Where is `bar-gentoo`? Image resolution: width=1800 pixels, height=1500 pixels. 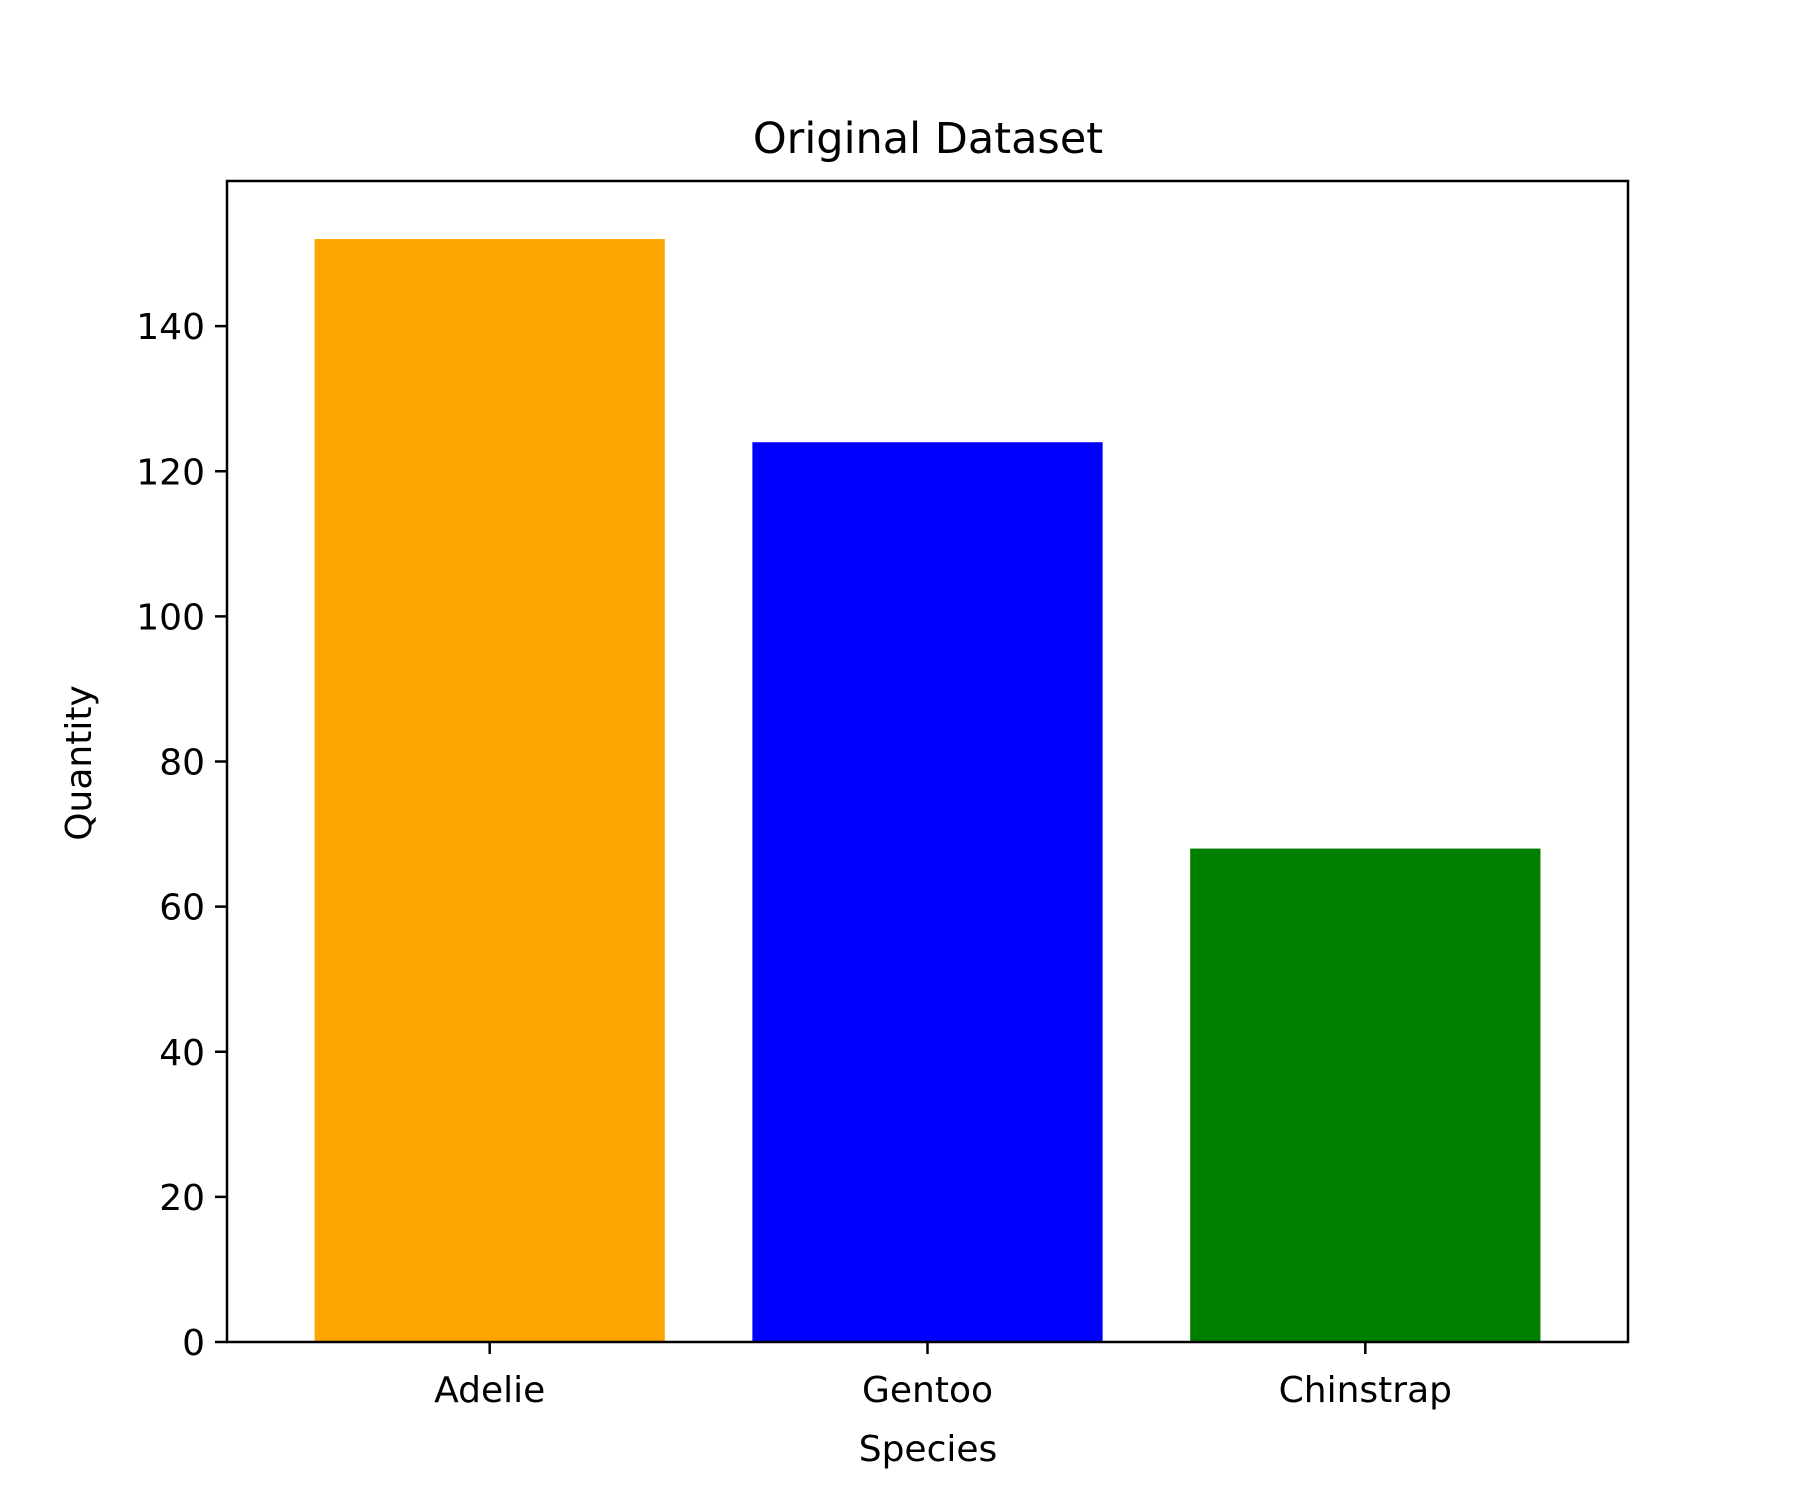 bar-gentoo is located at coordinates (927, 892).